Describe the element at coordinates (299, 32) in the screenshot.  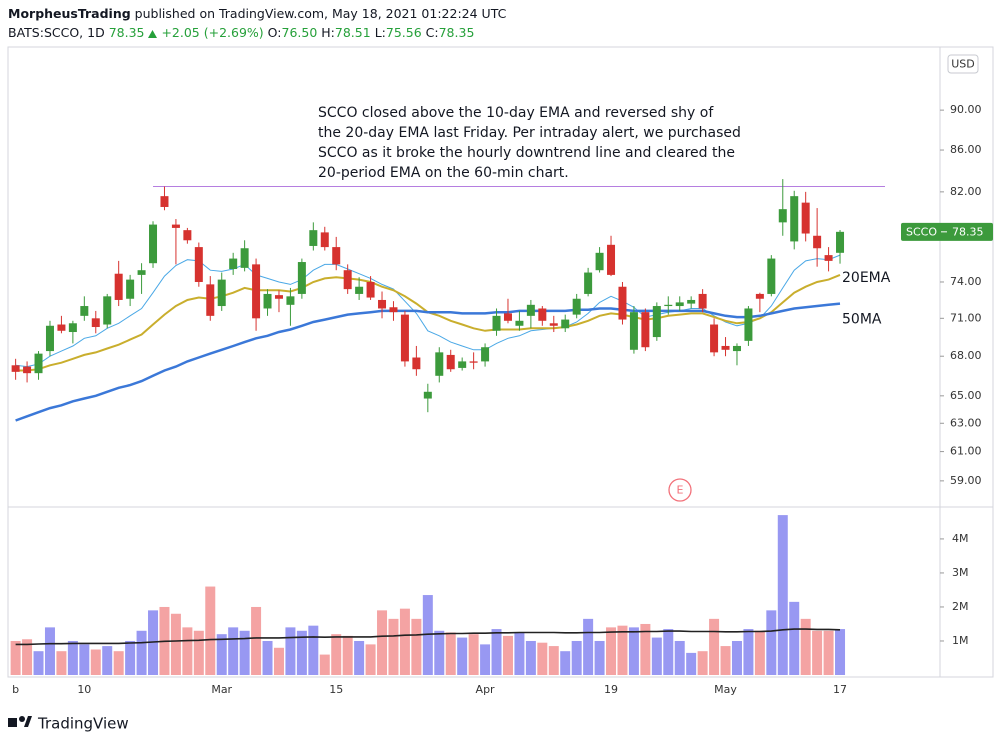
I see `open-value: 76.50` at that location.